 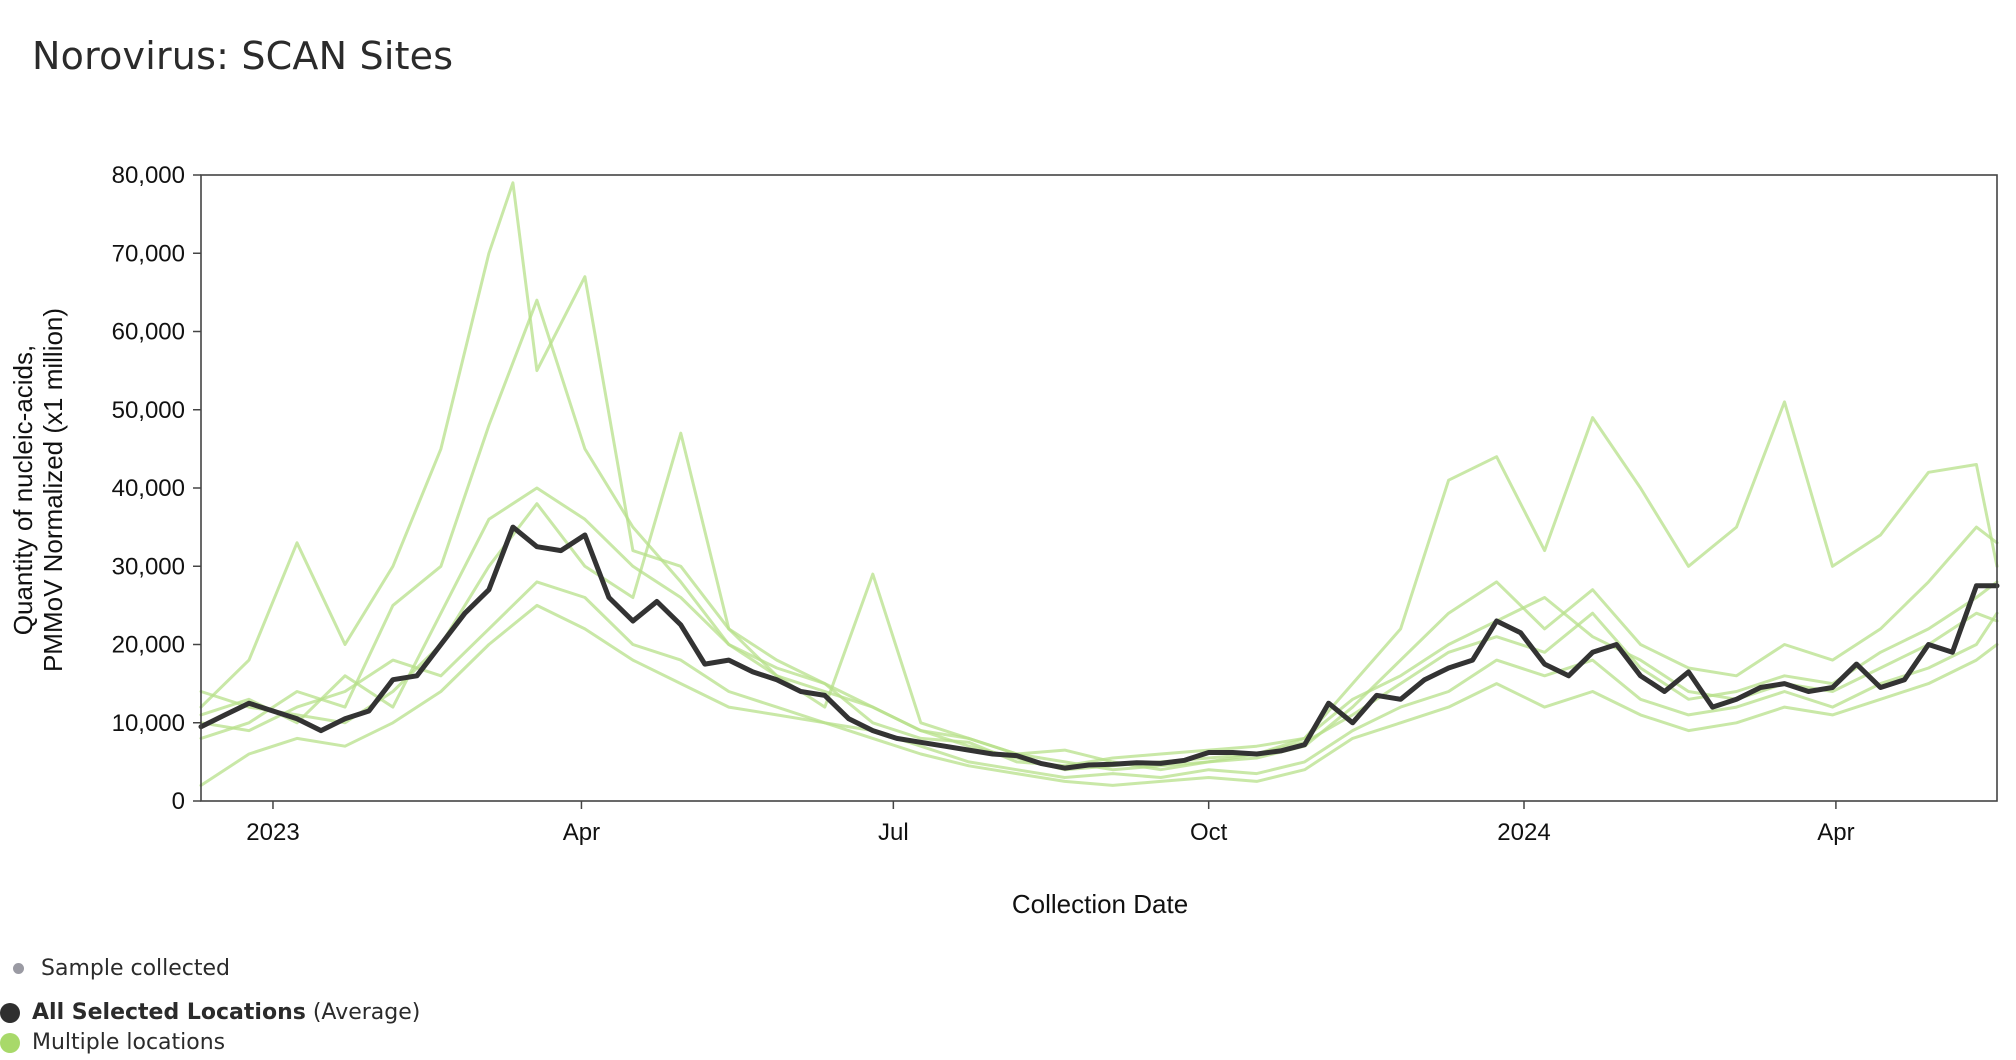 What do you see at coordinates (169, 1012) in the screenshot?
I see `legend-average-label: All Selected Locations` at bounding box center [169, 1012].